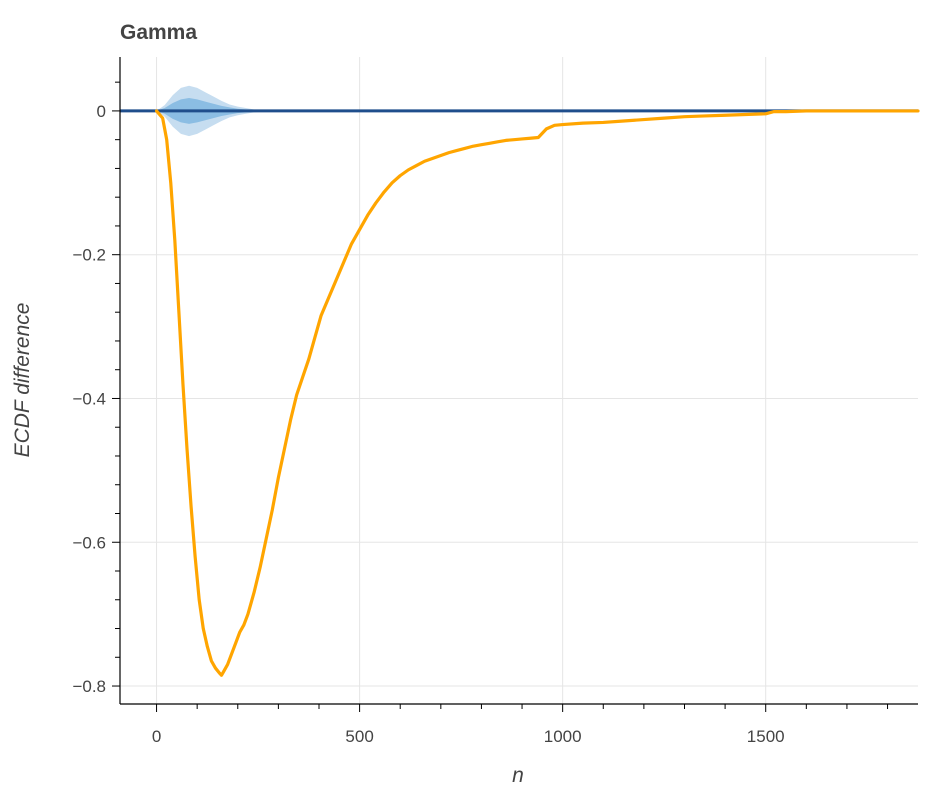  Describe the element at coordinates (89, 686) in the screenshot. I see `y-tick-label: −0.8` at that location.